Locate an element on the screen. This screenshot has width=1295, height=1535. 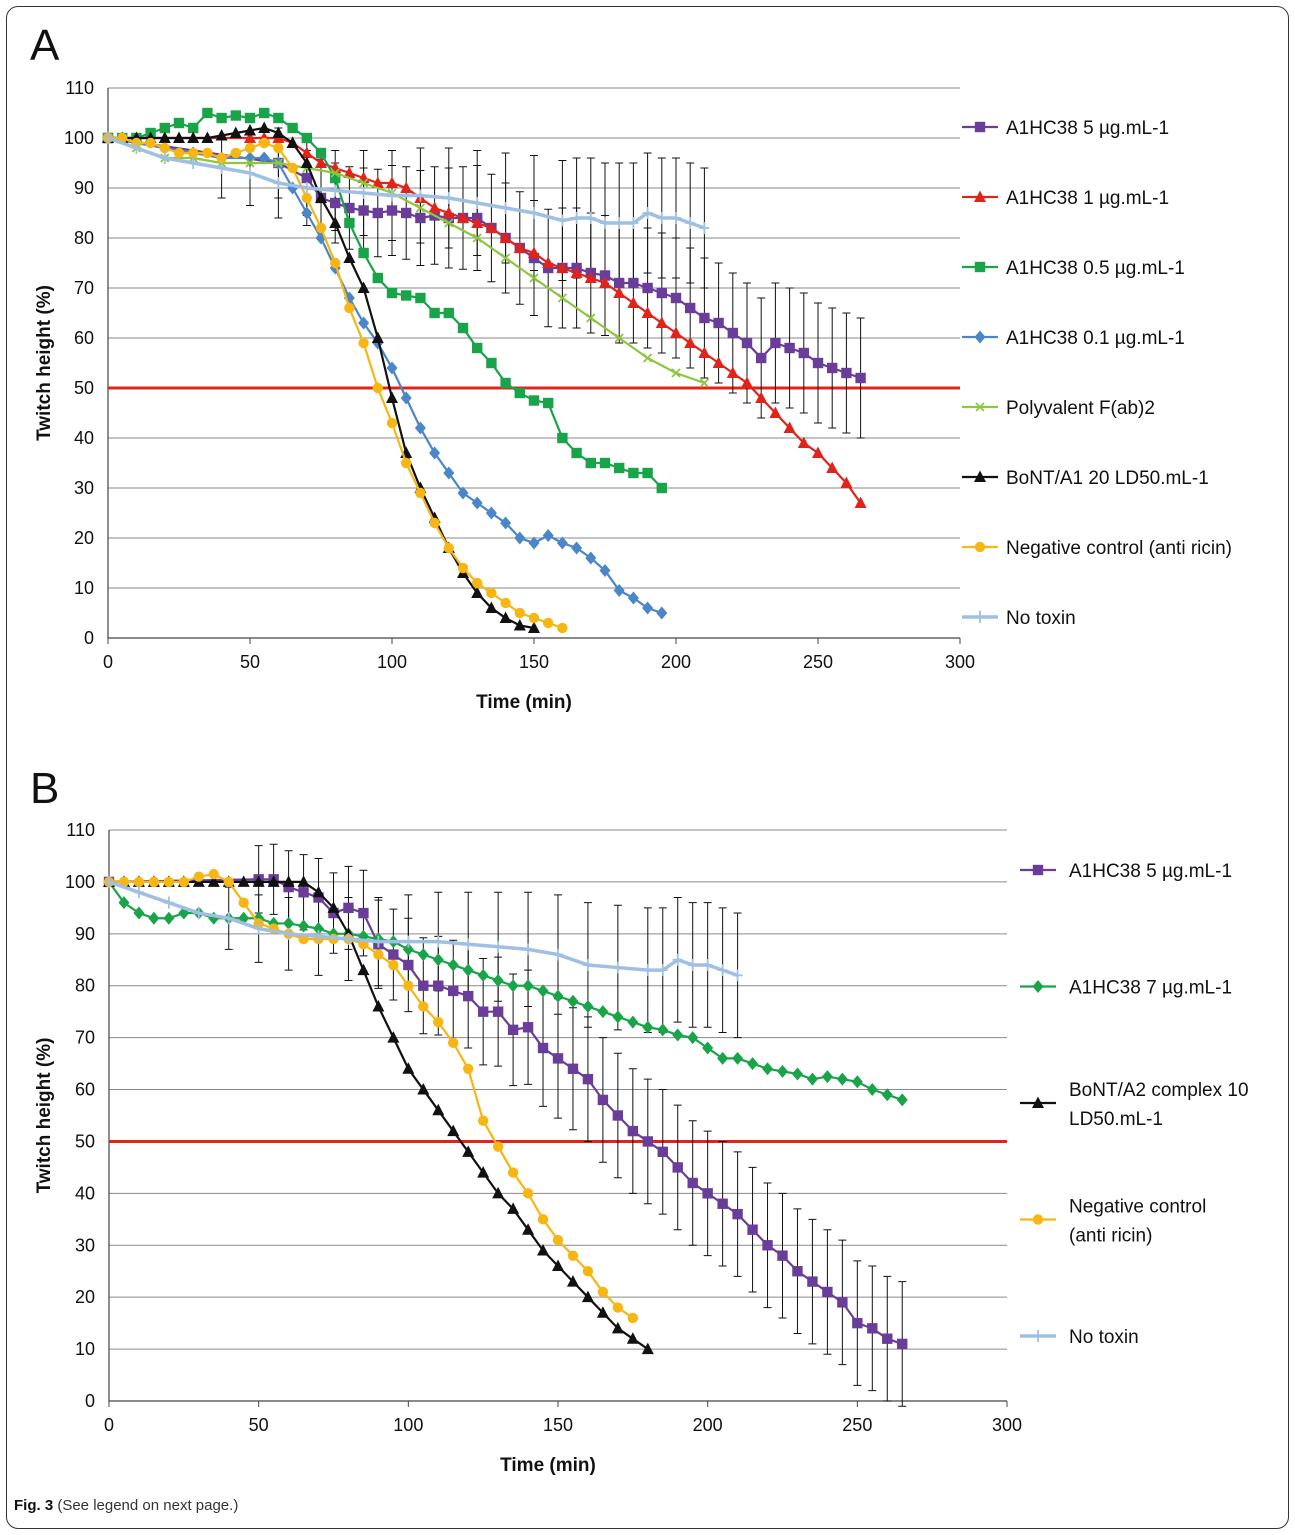
y-tick-label: 80 is located at coordinates (85, 986).